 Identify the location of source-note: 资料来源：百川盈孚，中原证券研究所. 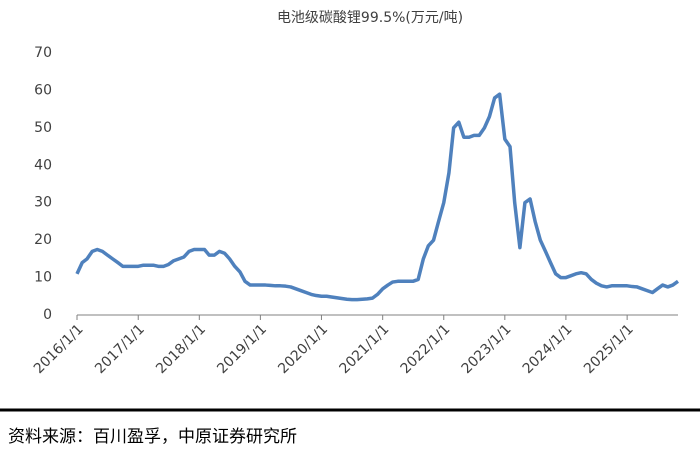
(152, 437).